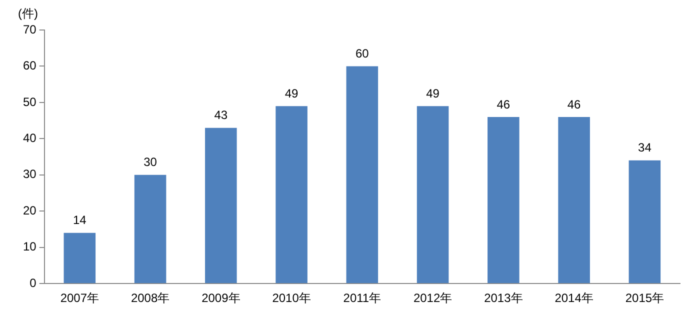  What do you see at coordinates (574, 298) in the screenshot?
I see `x-tick-label: 2014年` at bounding box center [574, 298].